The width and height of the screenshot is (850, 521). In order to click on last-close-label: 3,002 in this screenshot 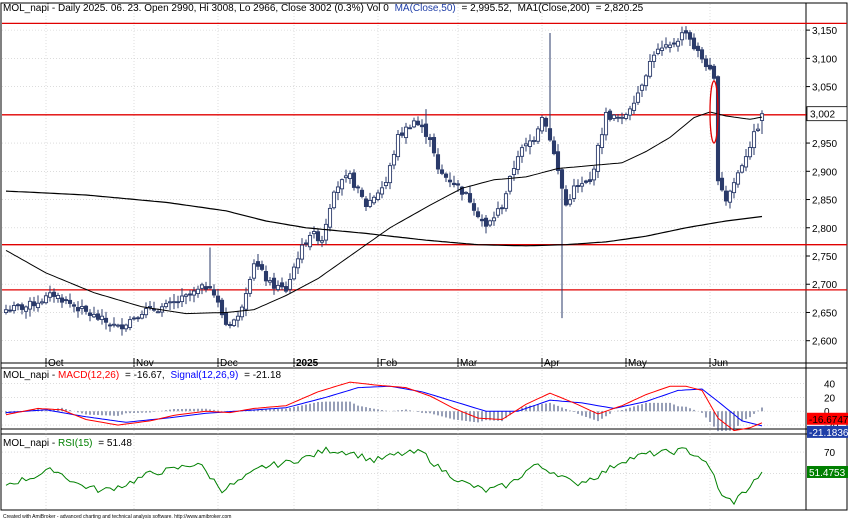, I will do `click(822, 115)`.